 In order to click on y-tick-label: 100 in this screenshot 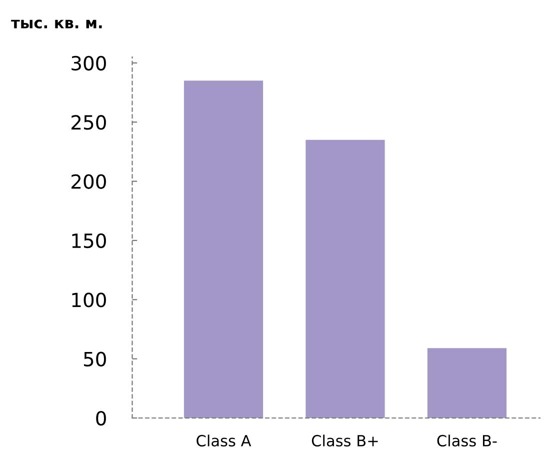, I will do `click(89, 300)`.